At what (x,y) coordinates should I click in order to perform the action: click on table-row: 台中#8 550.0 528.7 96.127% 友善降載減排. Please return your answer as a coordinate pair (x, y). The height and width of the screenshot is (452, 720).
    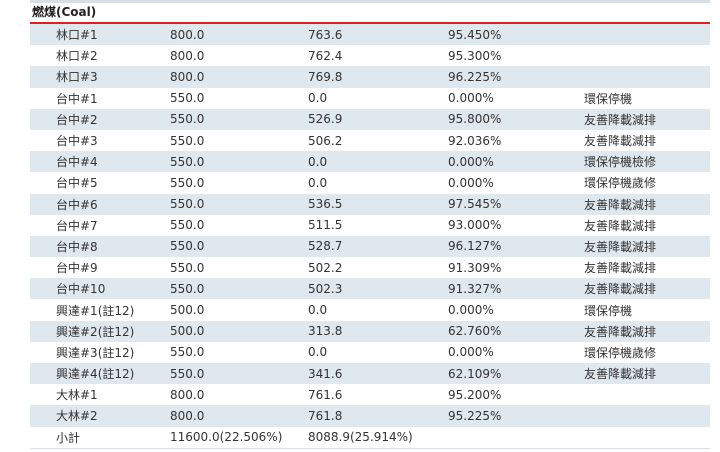
    Looking at the image, I should click on (370, 246).